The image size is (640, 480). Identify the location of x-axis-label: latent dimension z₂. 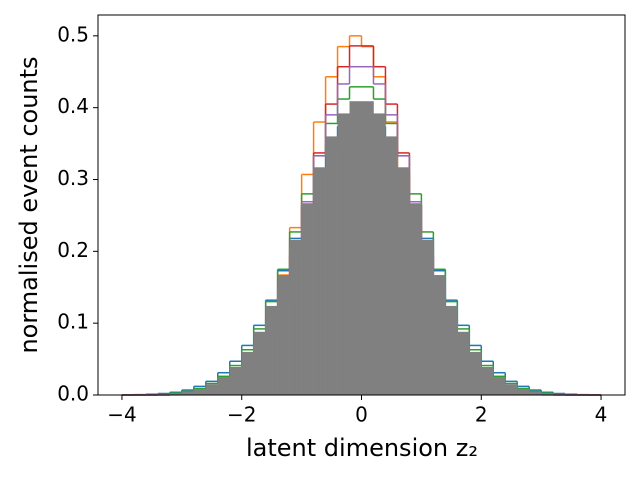
(362, 448).